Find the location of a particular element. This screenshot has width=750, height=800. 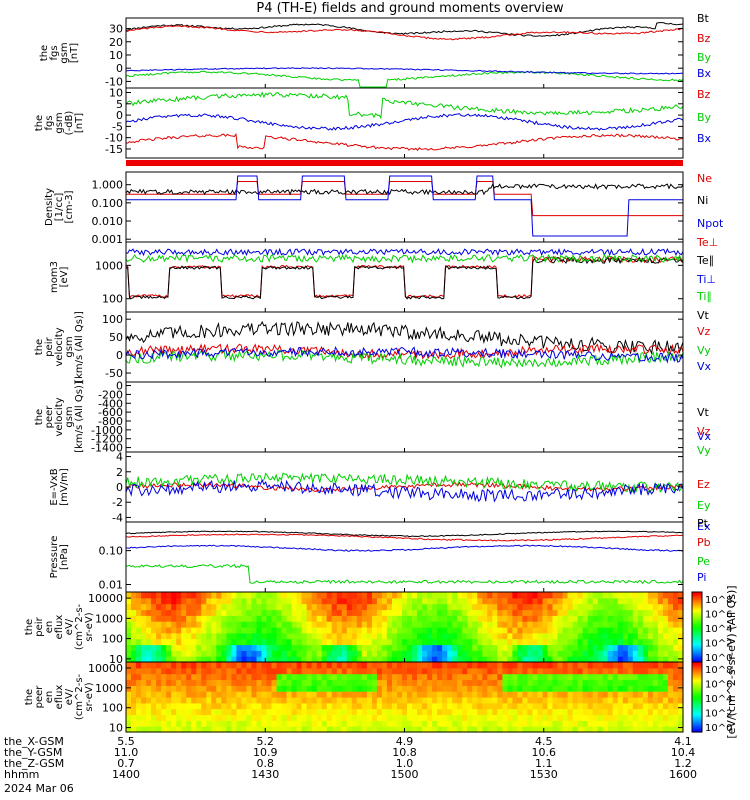

series-Bt is located at coordinates (404, 29).